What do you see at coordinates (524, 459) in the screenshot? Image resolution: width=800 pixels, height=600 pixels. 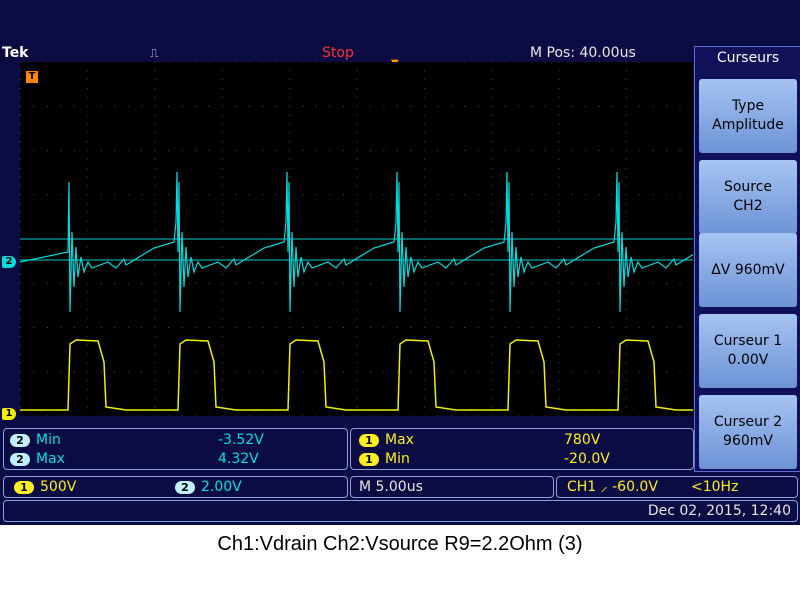 I see `measurement-row: 1 Min -20.0V` at bounding box center [524, 459].